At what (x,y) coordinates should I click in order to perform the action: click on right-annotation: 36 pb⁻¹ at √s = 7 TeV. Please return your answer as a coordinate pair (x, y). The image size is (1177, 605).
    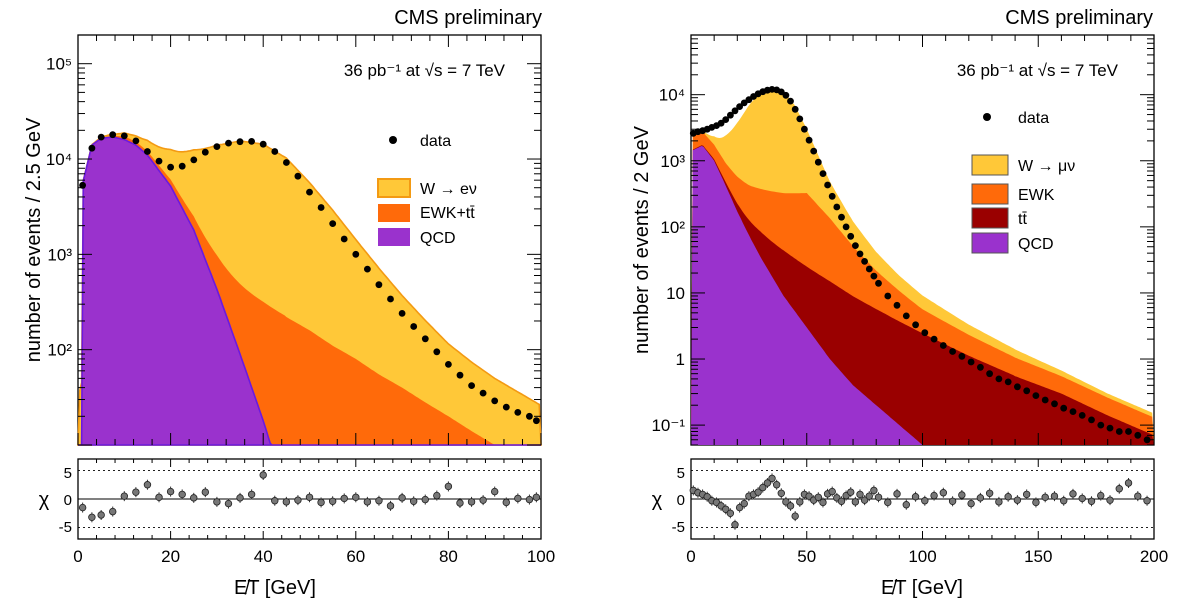
    Looking at the image, I should click on (1038, 70).